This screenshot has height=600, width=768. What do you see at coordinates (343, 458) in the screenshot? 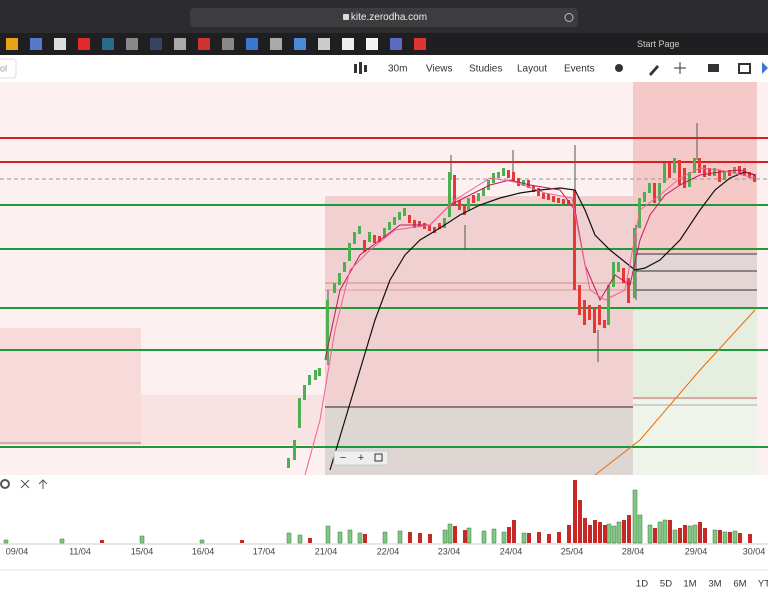
I see `zoom-out: −` at bounding box center [343, 458].